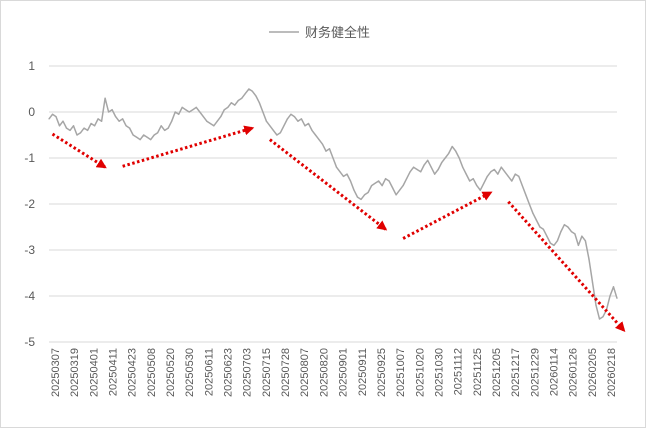 The image size is (646, 432). Describe the element at coordinates (286, 372) in the screenshot. I see `x-tick-label: 20250728` at that location.